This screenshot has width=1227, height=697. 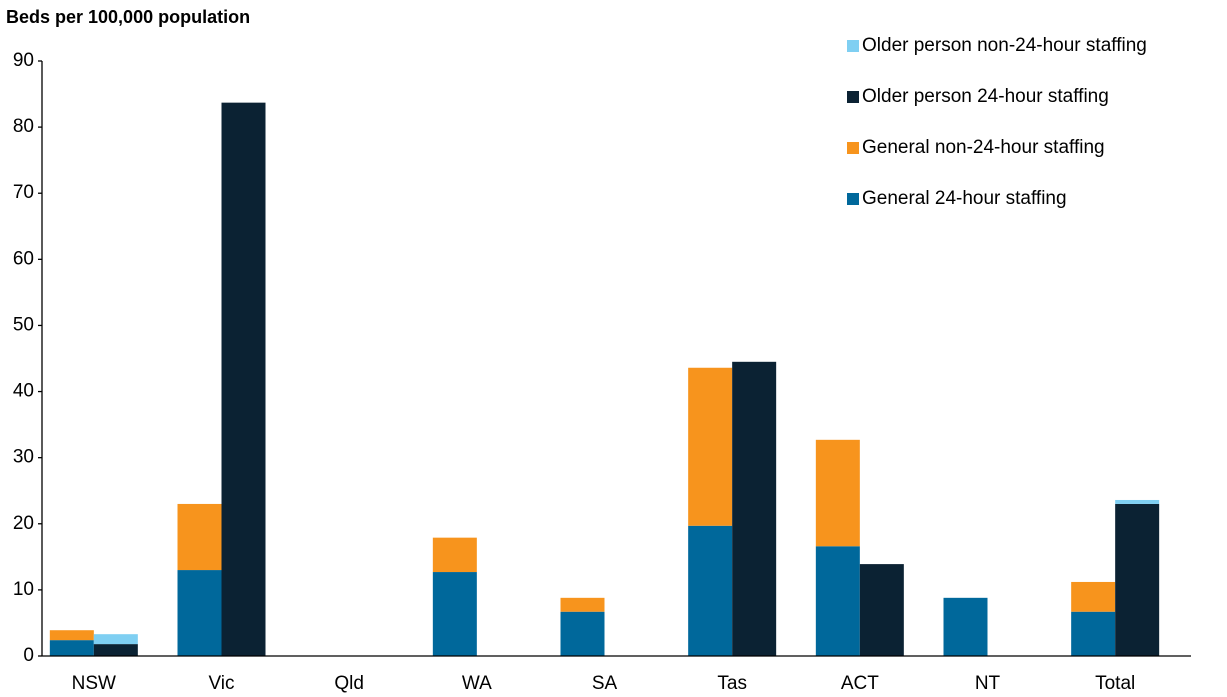 I want to click on y-tick-label: 80, so click(x=23, y=126).